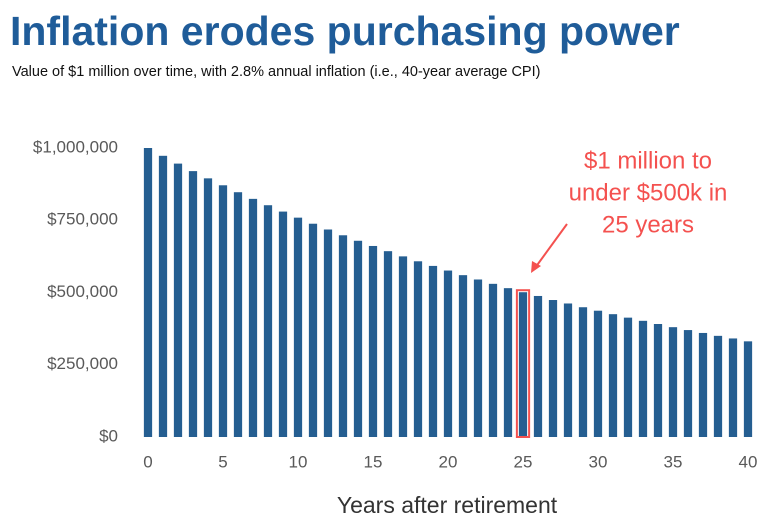  Describe the element at coordinates (551, 246) in the screenshot. I see `annotation-arrow` at that location.